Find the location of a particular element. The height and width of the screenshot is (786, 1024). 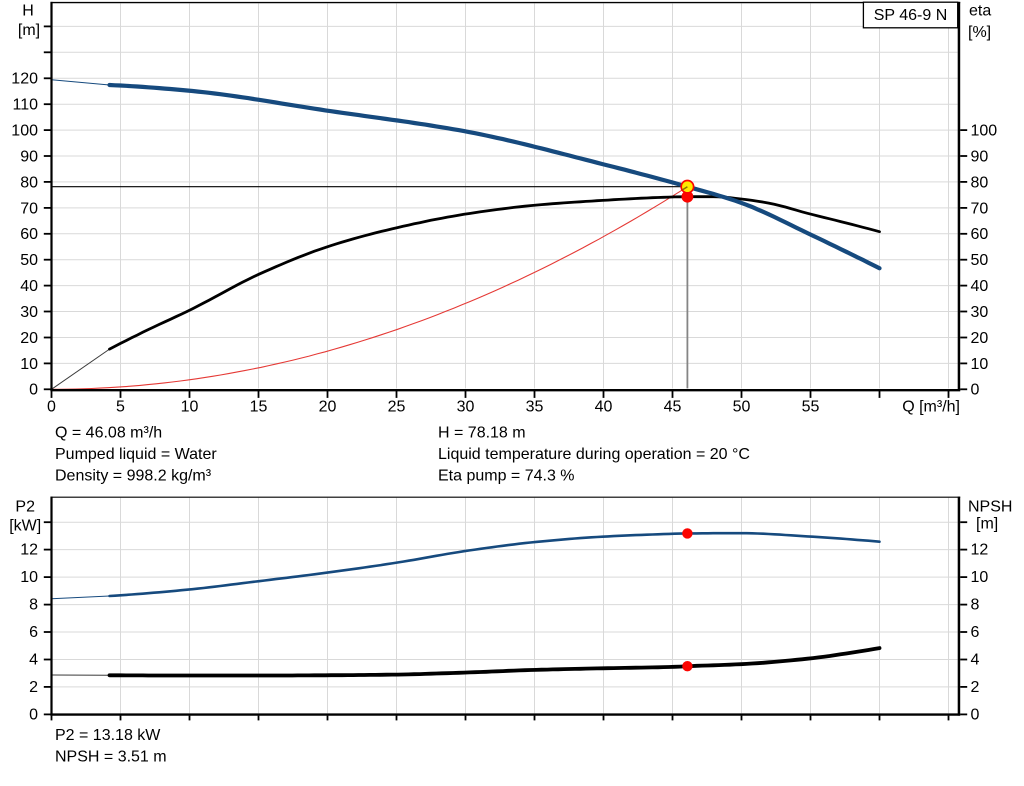

svg-text: Density = 998.2 kg/m³ is located at coordinates (133, 476).